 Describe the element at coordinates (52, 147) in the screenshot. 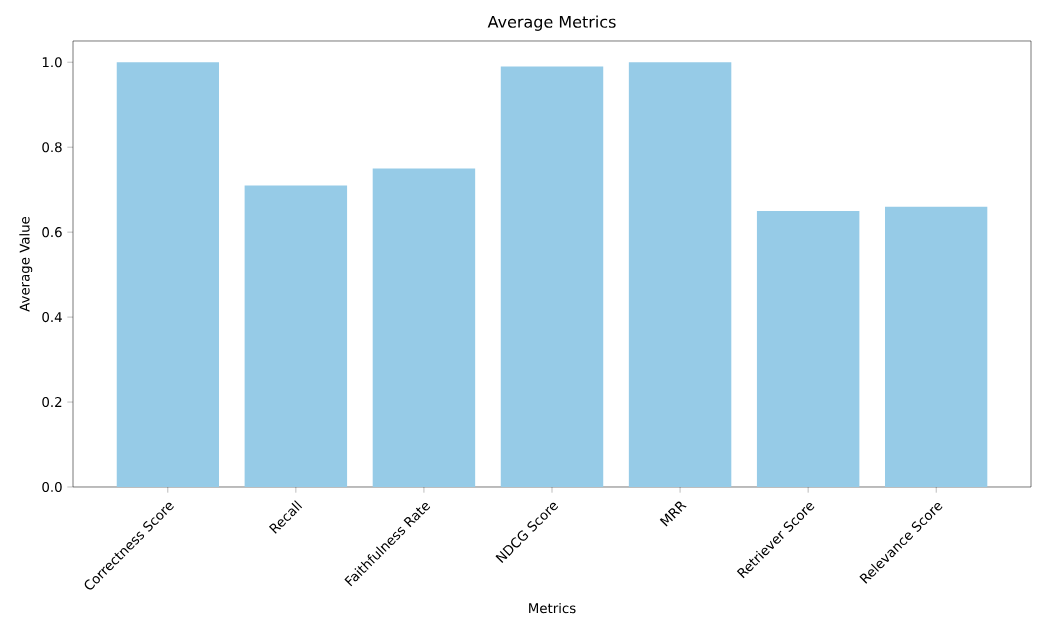

I see `y-tick-label: 0.8` at that location.